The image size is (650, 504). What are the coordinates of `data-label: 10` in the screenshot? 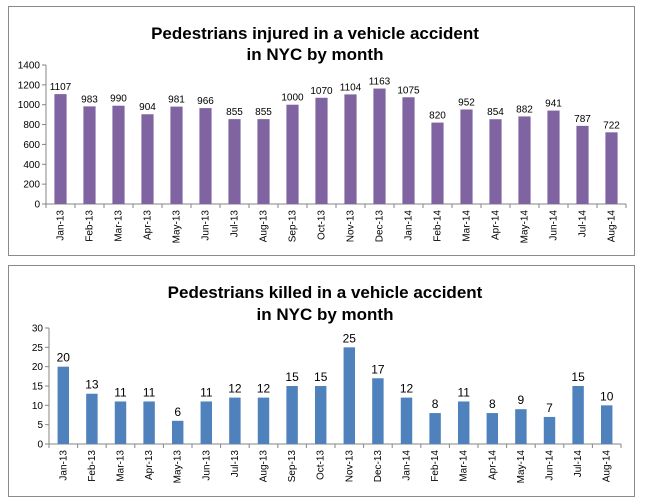 It's located at (607, 396).